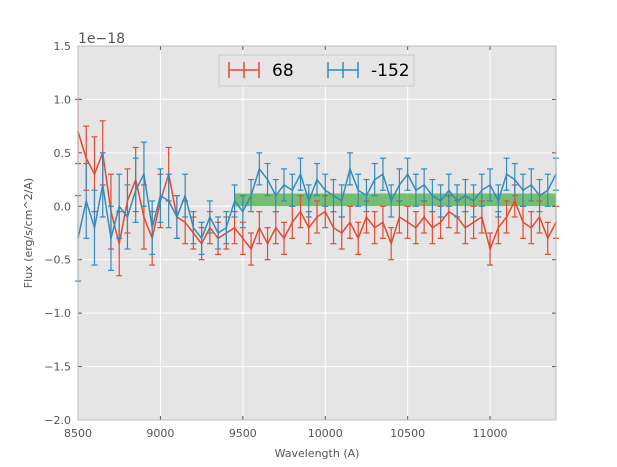 This screenshot has width=617, height=467. What do you see at coordinates (160, 433) in the screenshot?
I see `x-tick-label: 9000` at bounding box center [160, 433].